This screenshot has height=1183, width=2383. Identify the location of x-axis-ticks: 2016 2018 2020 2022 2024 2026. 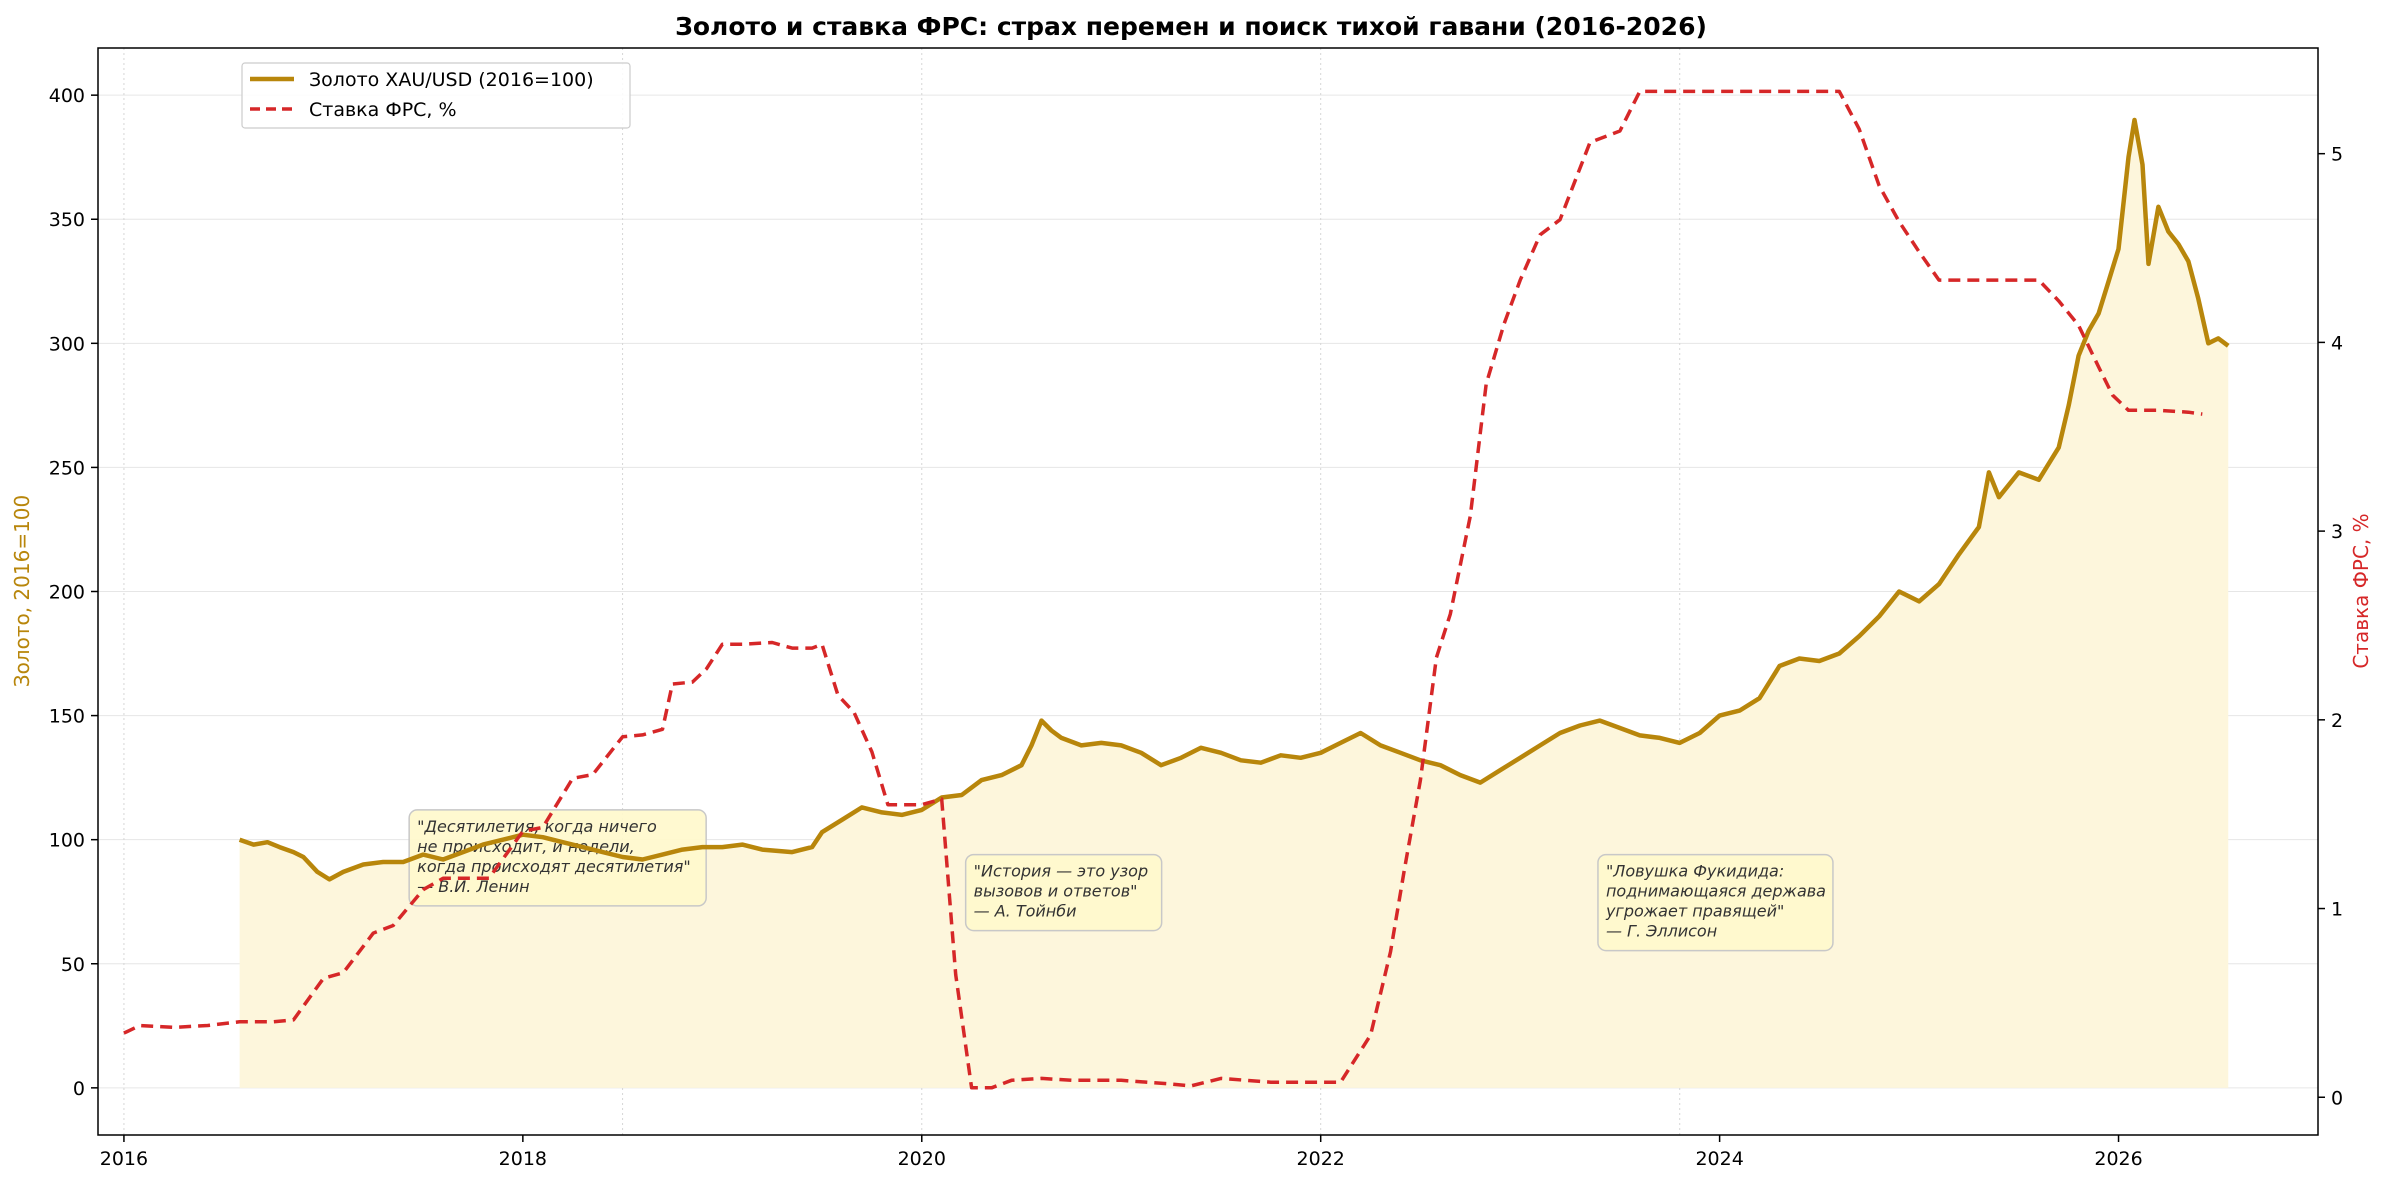
(1121, 1152).